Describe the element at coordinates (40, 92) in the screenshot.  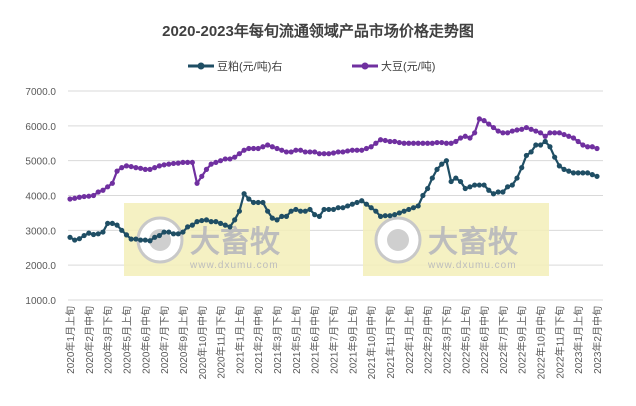
I see `y-tick-label: 7000.0` at that location.